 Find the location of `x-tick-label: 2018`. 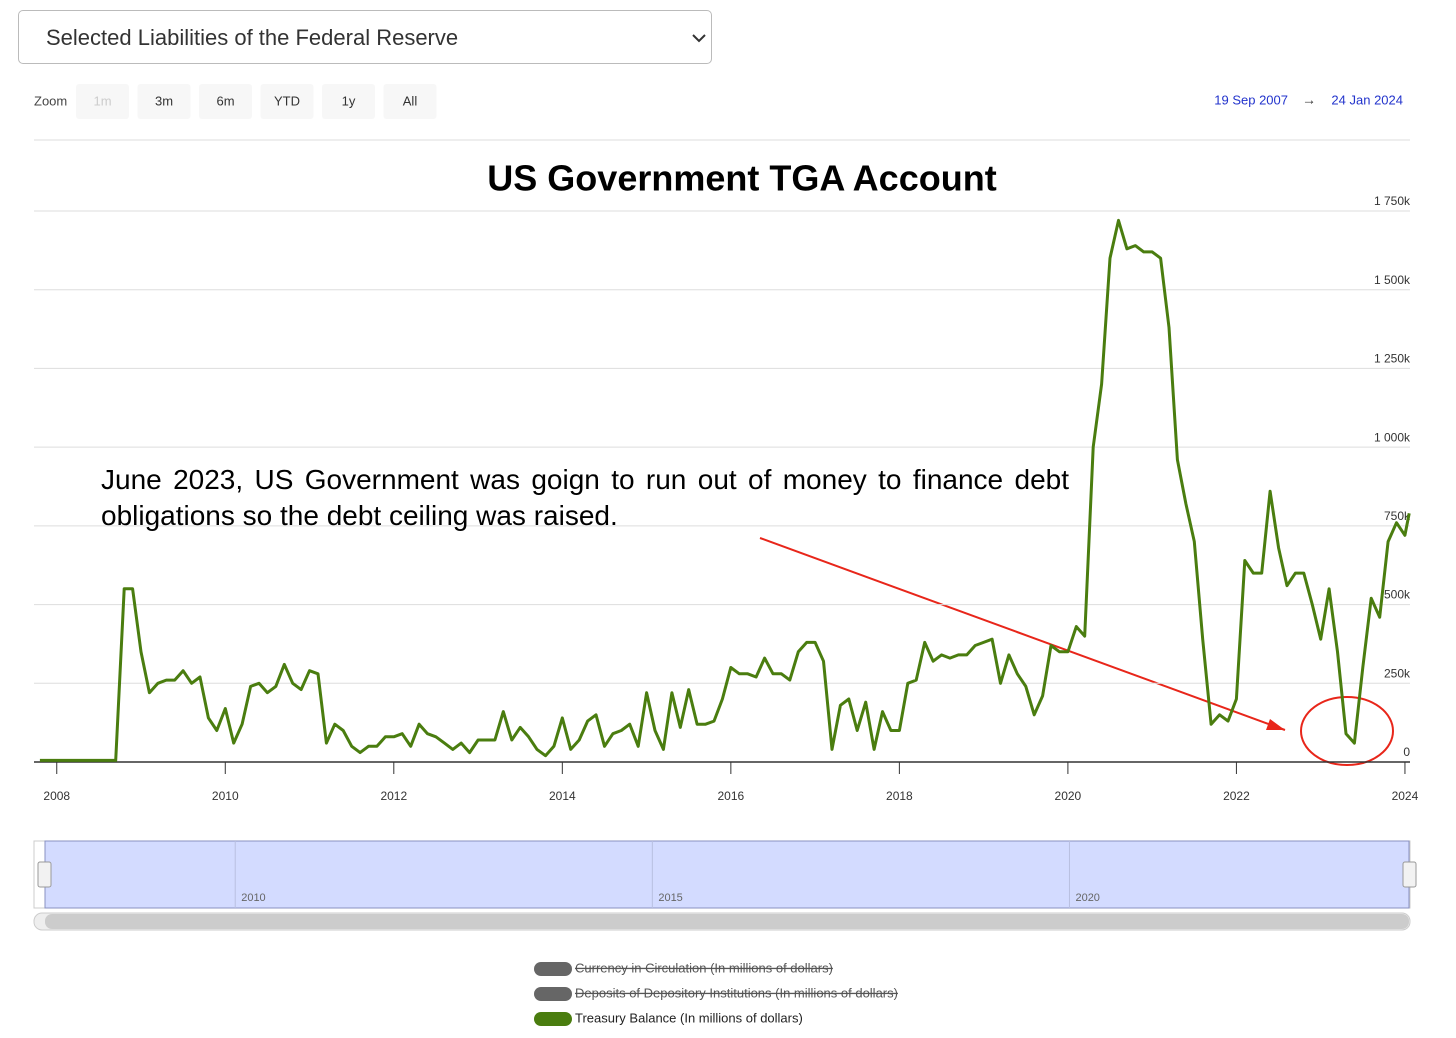

x-tick-label: 2018 is located at coordinates (899, 796).